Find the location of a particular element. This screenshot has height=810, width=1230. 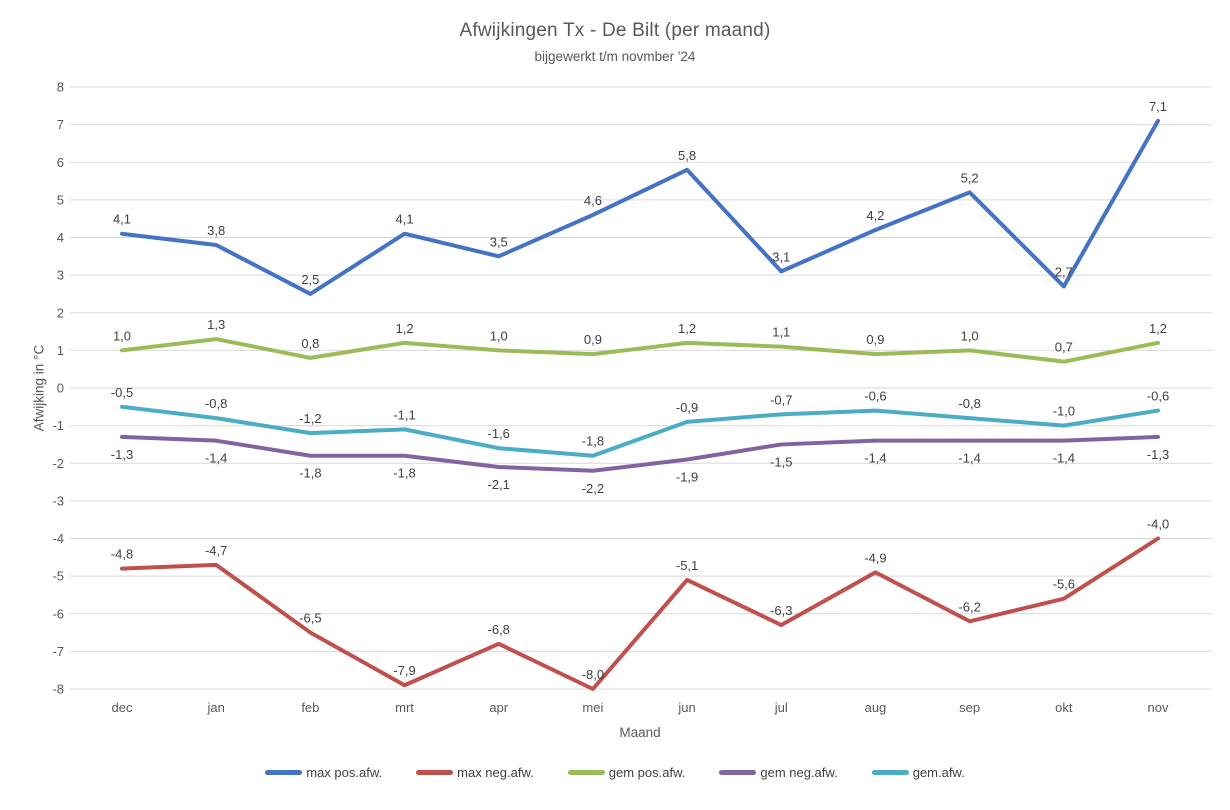

legend-item: gem.afw. is located at coordinates (918, 772).